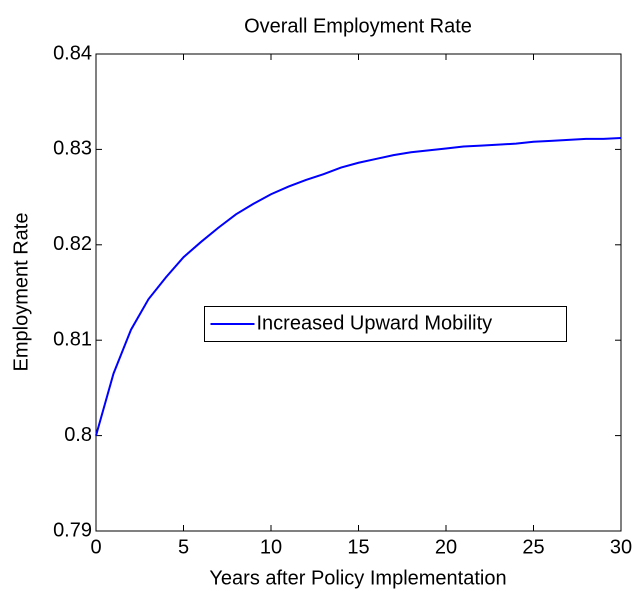  Describe the element at coordinates (72, 244) in the screenshot. I see `y-tick-label: 0.82` at that location.